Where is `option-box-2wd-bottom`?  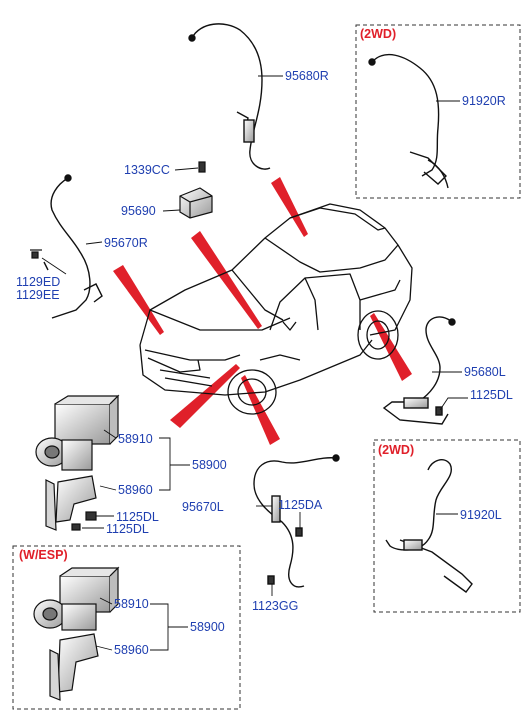
option-box-2wd-bottom is located at coordinates (447, 526).